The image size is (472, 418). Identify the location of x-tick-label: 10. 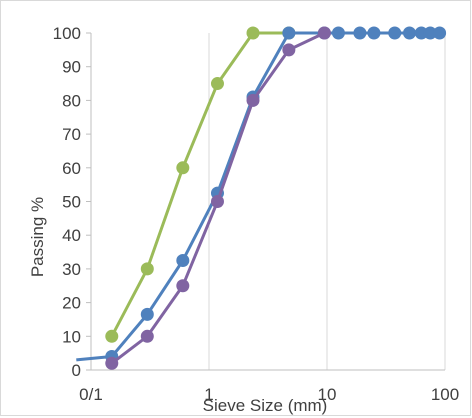
(327, 394).